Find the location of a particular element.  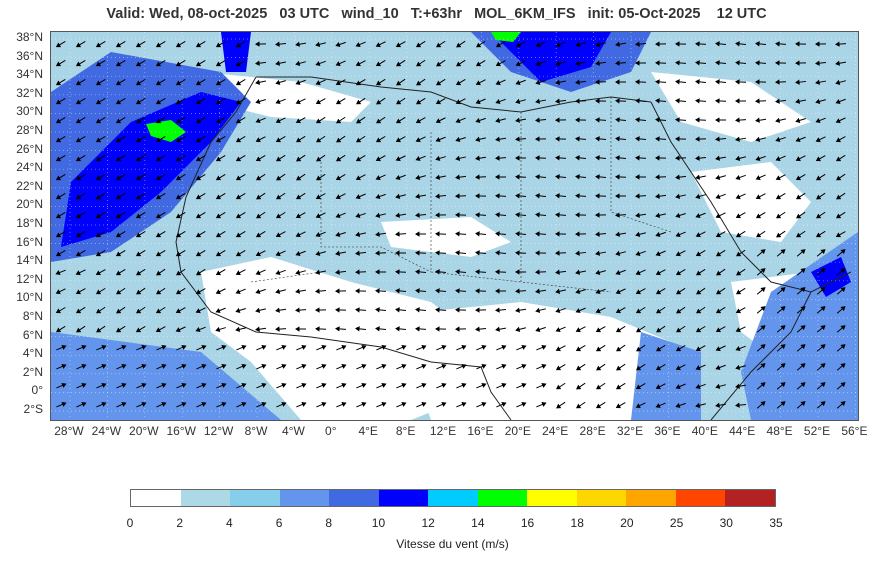

lat-label: 38°N is located at coordinates (29, 37).